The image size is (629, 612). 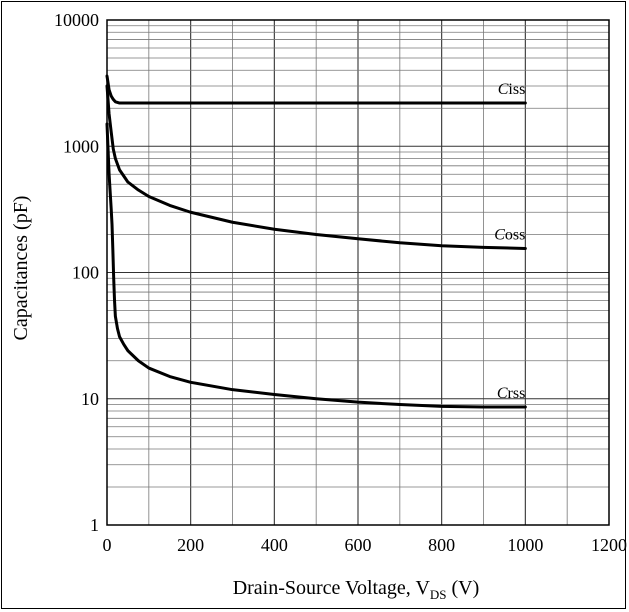 I want to click on series-line-ciss, so click(x=316, y=89).